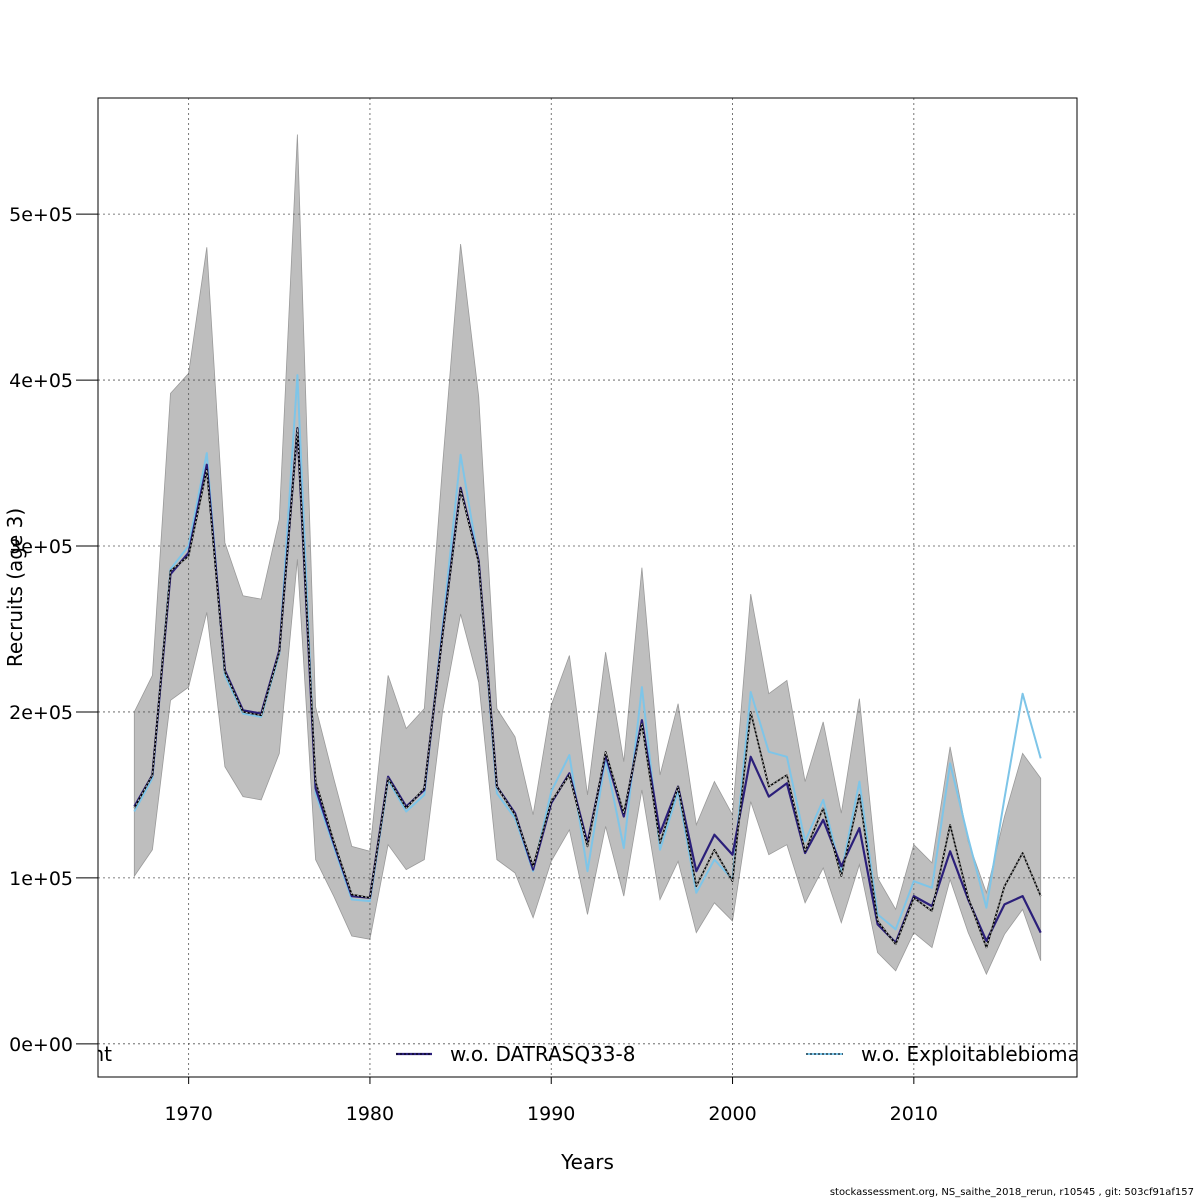 The image size is (1200, 1200). I want to click on legend-items: nt w.o. DATRASQ33-8 w.o. Exploitablebioma, so click(585, 1054).